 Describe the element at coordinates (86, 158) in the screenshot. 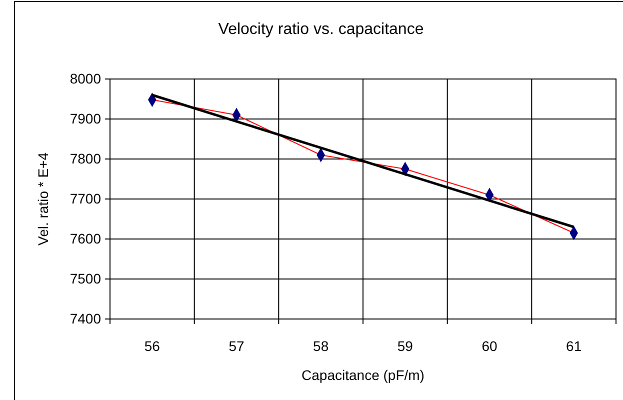

I see `y-tick-label: 7800` at that location.